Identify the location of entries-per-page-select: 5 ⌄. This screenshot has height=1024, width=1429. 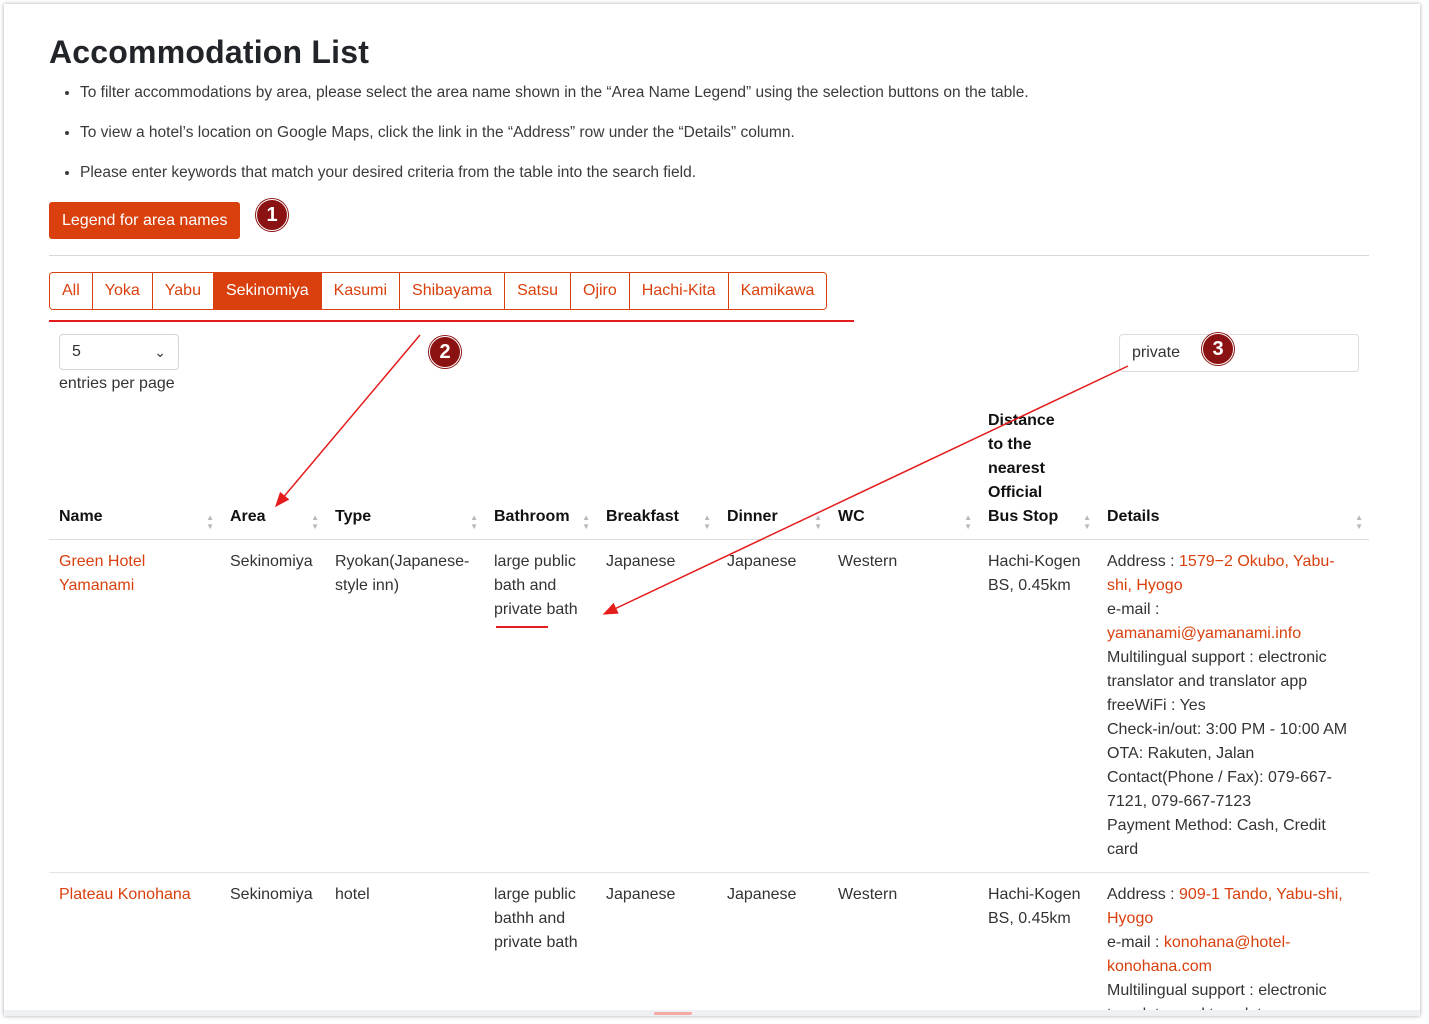
(119, 352).